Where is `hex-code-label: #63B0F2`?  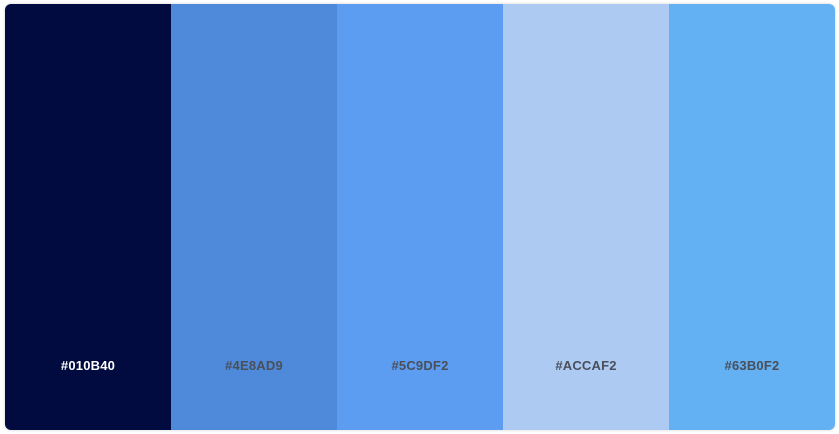
hex-code-label: #63B0F2 is located at coordinates (752, 365).